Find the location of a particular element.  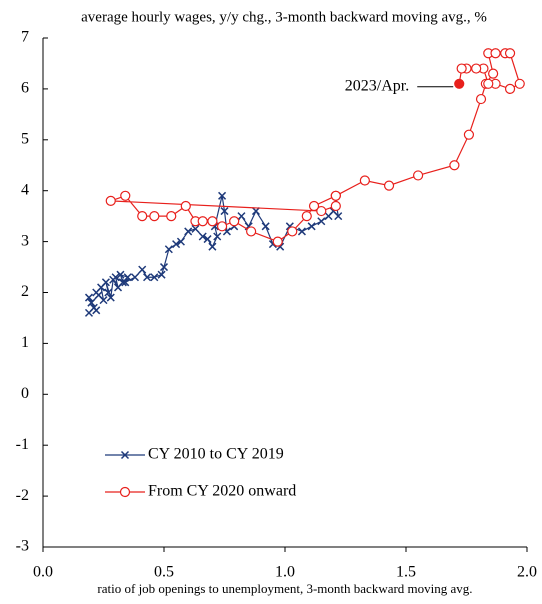

y-tick-label: 3 is located at coordinates (25, 240).